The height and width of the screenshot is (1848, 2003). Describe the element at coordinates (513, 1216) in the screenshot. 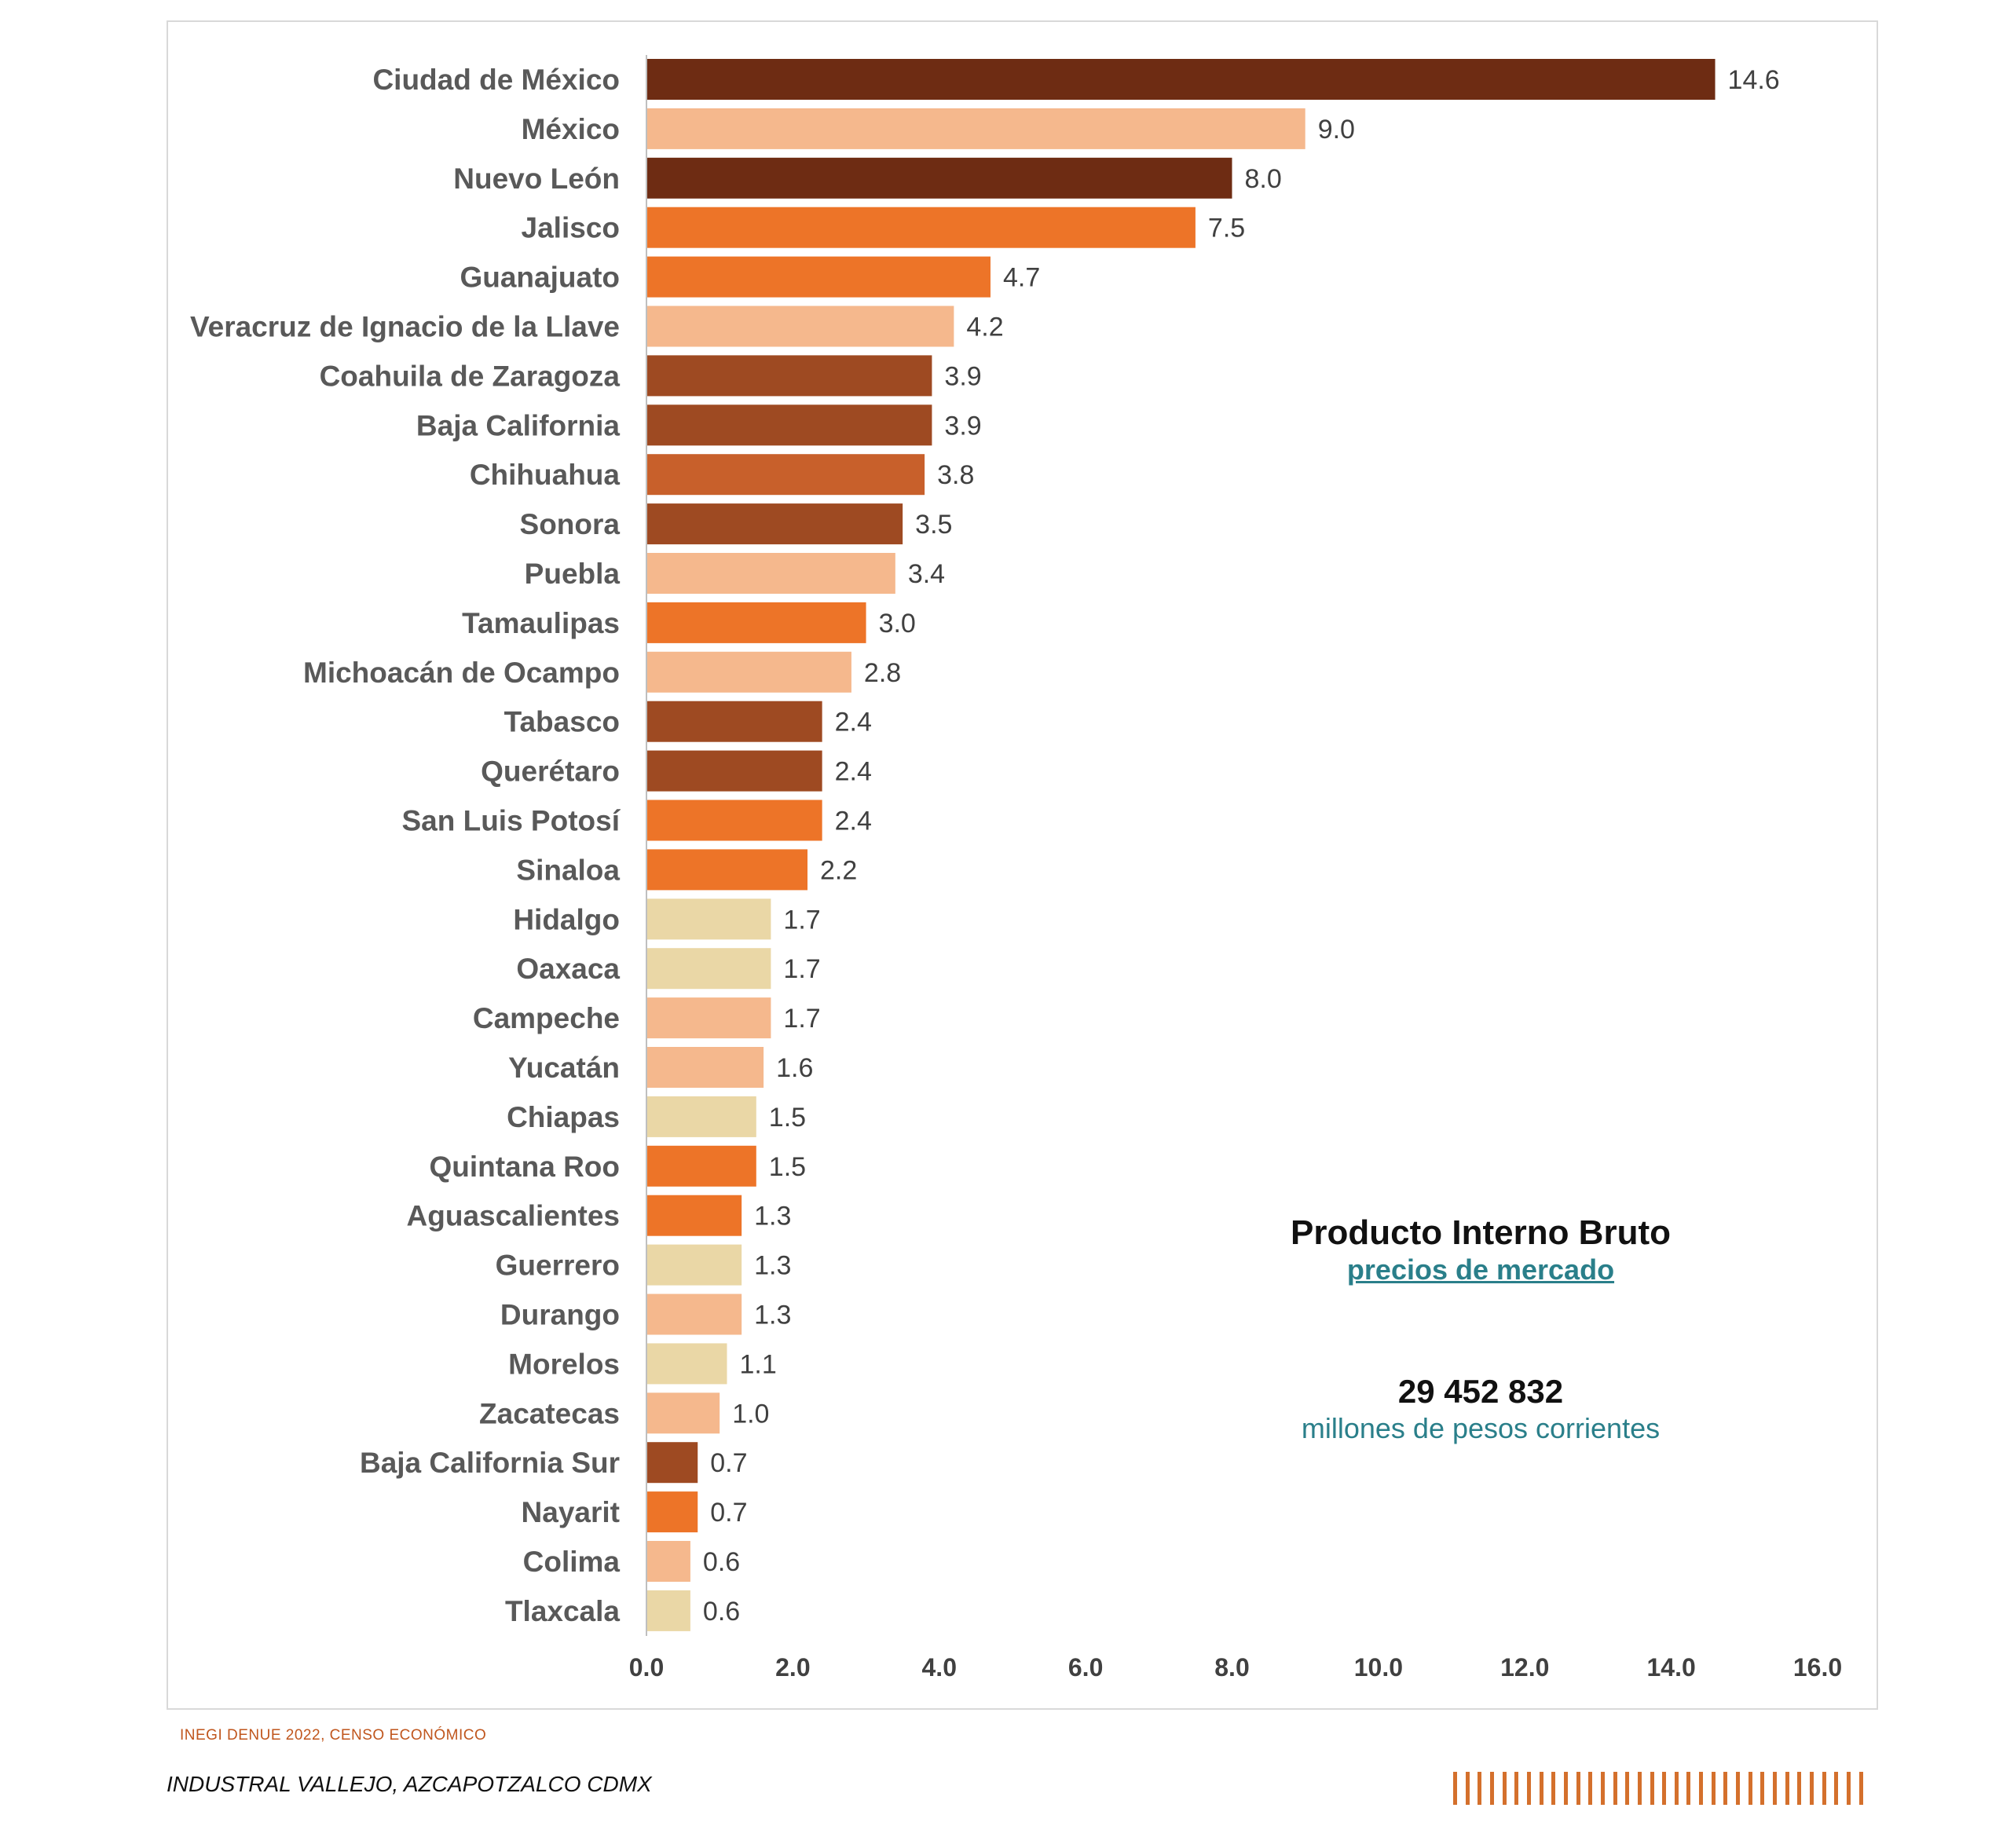

I see `category-label: Aguascalientes` at that location.